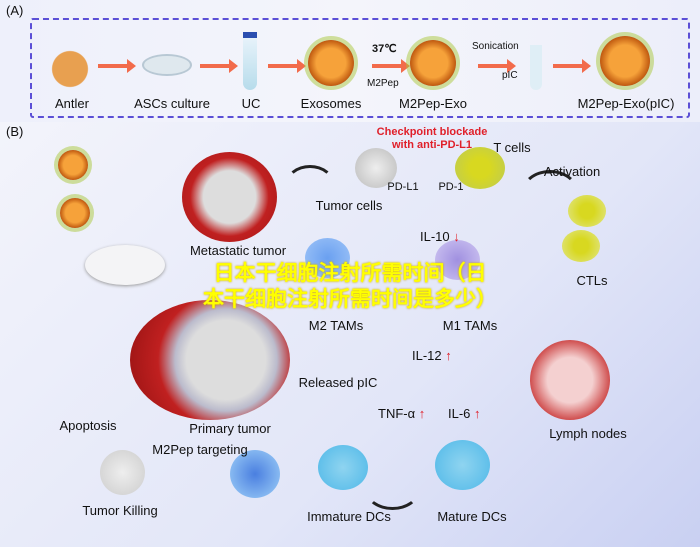 The image size is (700, 547). I want to click on il12-text: IL-12, so click(427, 355).